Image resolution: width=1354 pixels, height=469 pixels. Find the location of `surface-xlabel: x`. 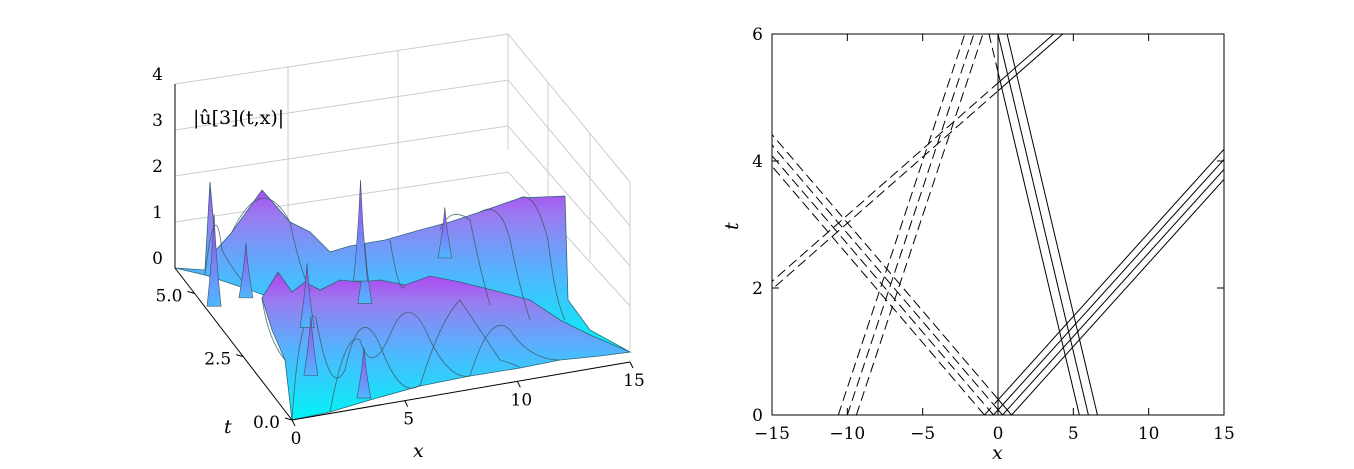

surface-xlabel: x is located at coordinates (418, 451).